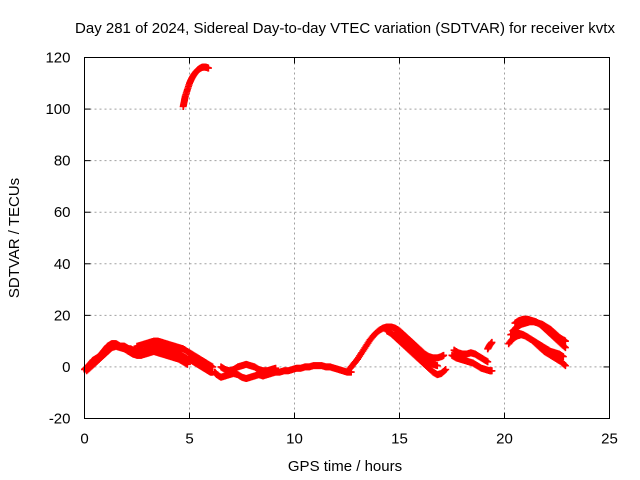 This screenshot has width=640, height=480. What do you see at coordinates (62, 161) in the screenshot?
I see `y-tick-label: 80` at bounding box center [62, 161].